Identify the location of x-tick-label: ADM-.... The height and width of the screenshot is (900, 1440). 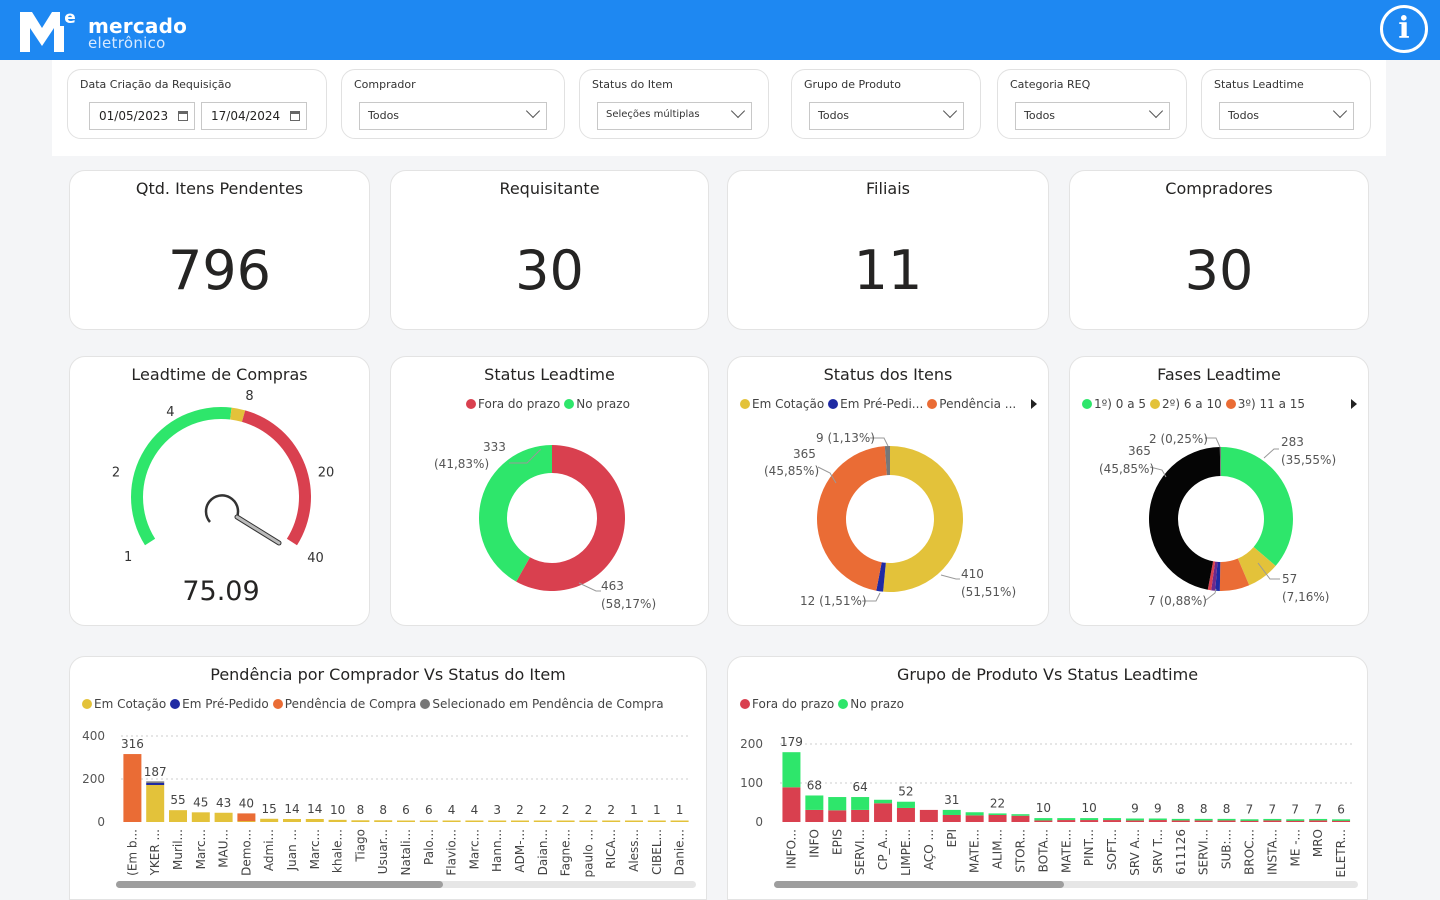
(520, 851).